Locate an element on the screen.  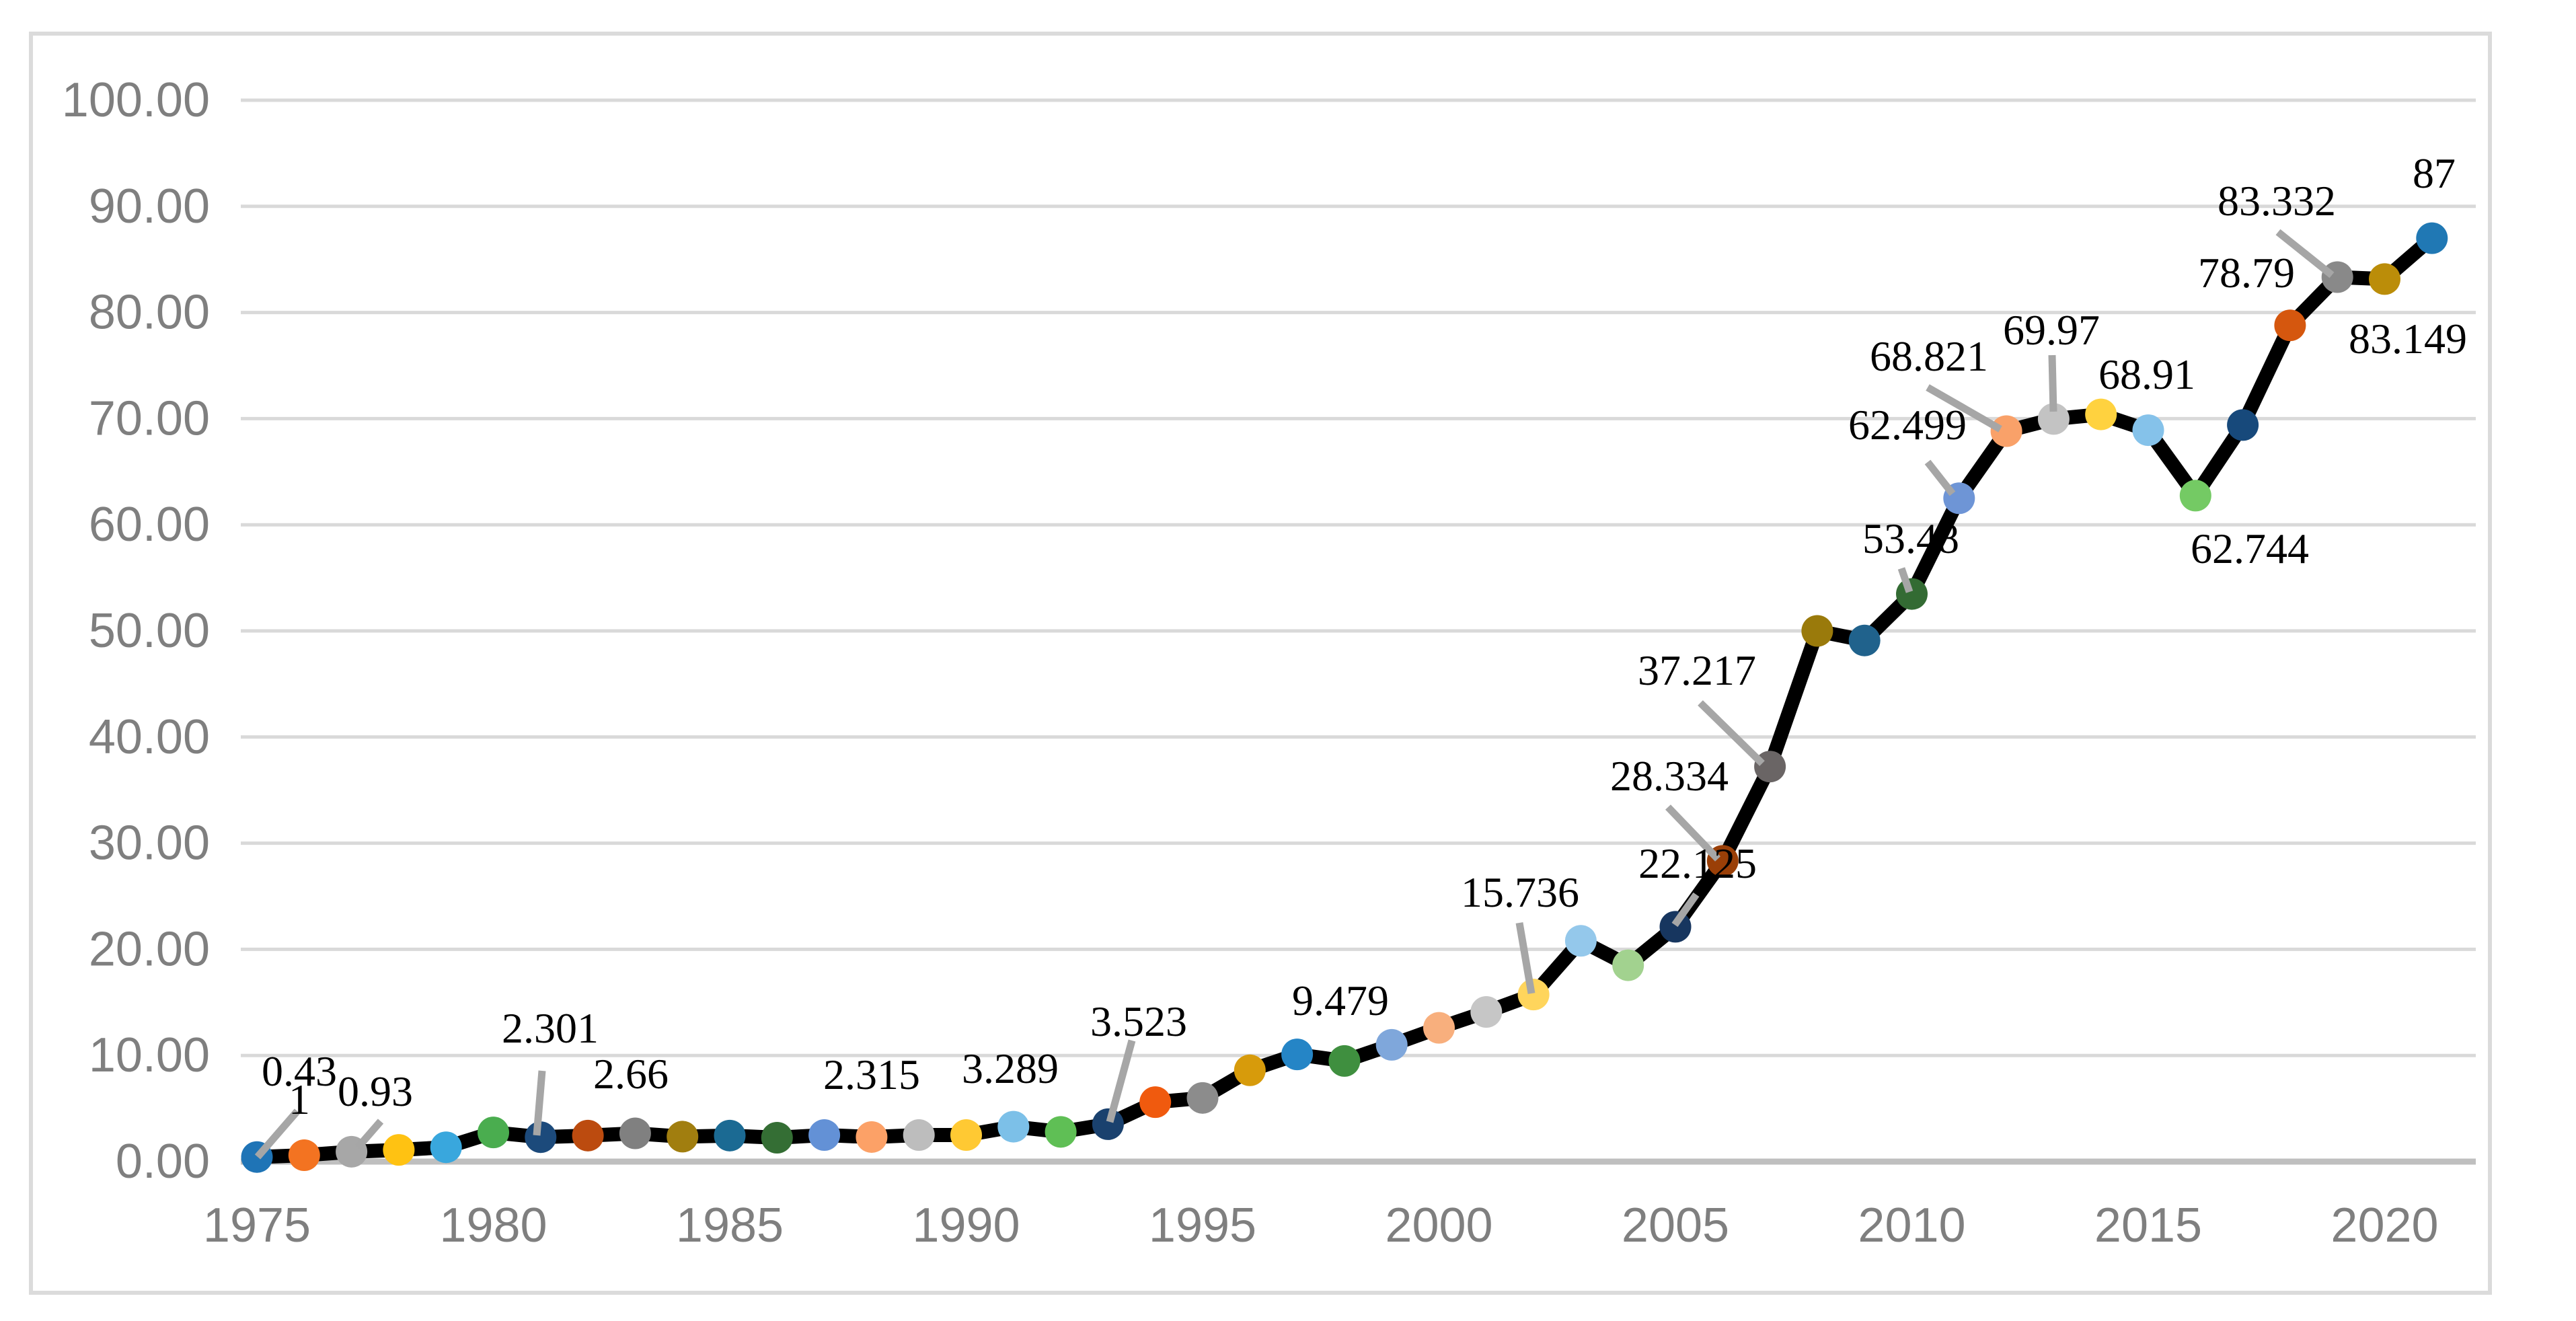
data-point-1978 is located at coordinates (399, 1150).